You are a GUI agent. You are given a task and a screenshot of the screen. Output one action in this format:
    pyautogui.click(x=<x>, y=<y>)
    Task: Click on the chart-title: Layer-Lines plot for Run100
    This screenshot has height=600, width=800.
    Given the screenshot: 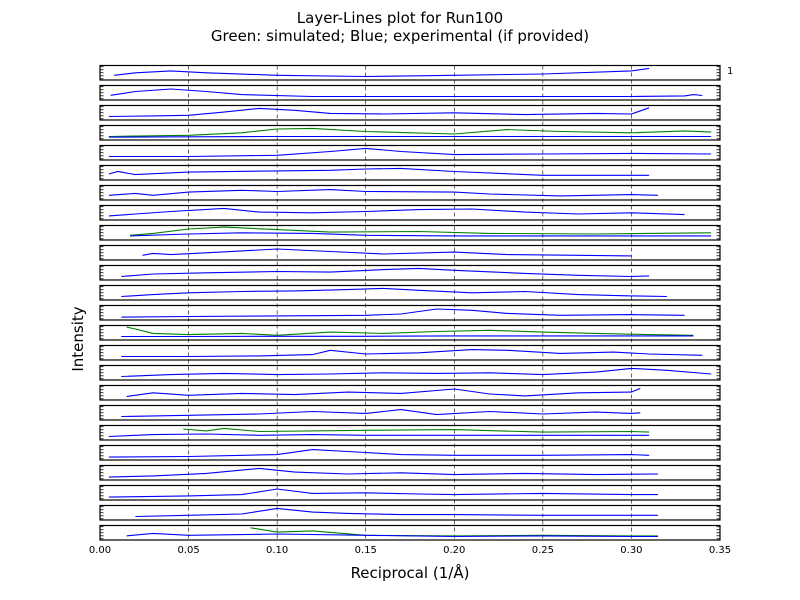 What is the action you would take?
    pyautogui.click(x=400, y=18)
    